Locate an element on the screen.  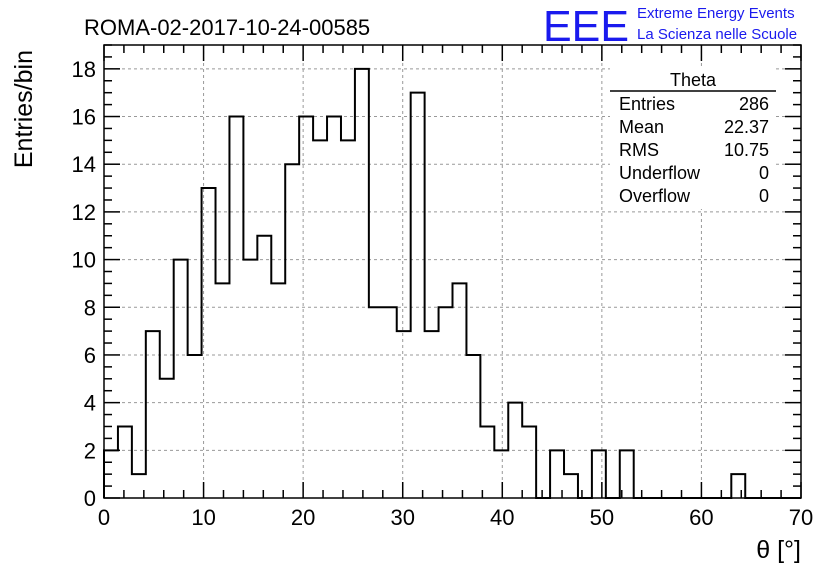
logo-line-1: Extreme Energy Events is located at coordinates (716, 13).